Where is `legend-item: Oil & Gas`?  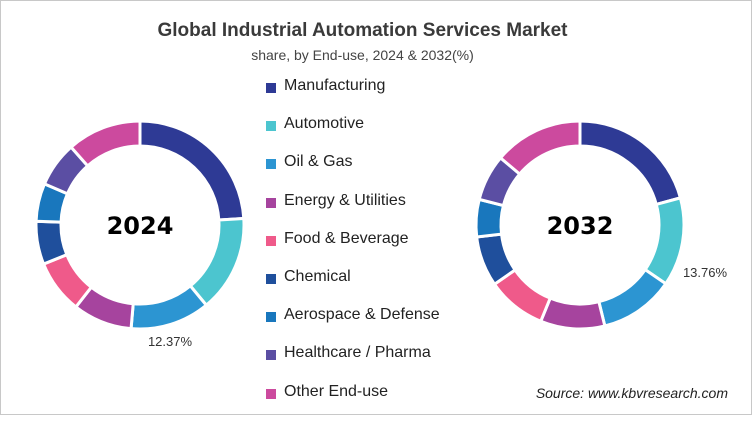
legend-item: Oil & Gas is located at coordinates (353, 172).